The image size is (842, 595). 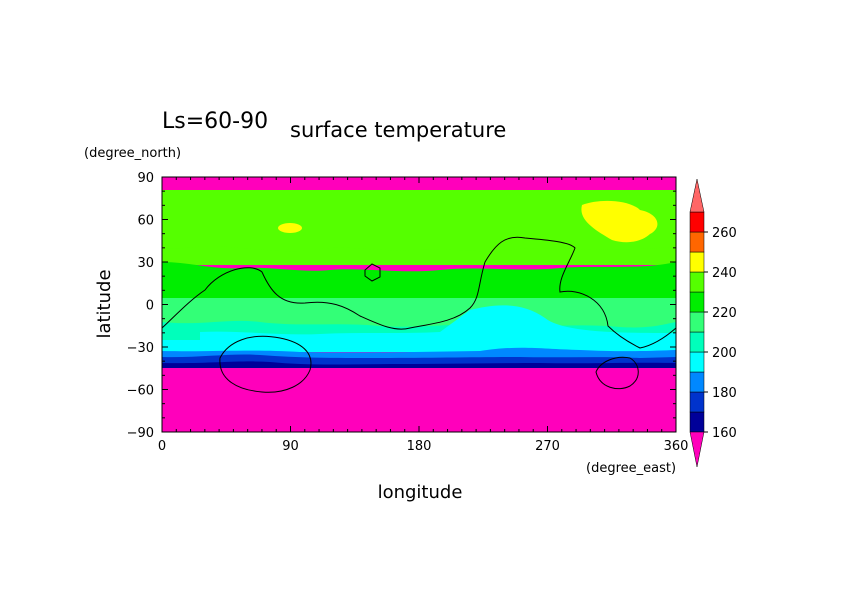 I want to click on colorbar-tick-label: 240, so click(x=724, y=273).